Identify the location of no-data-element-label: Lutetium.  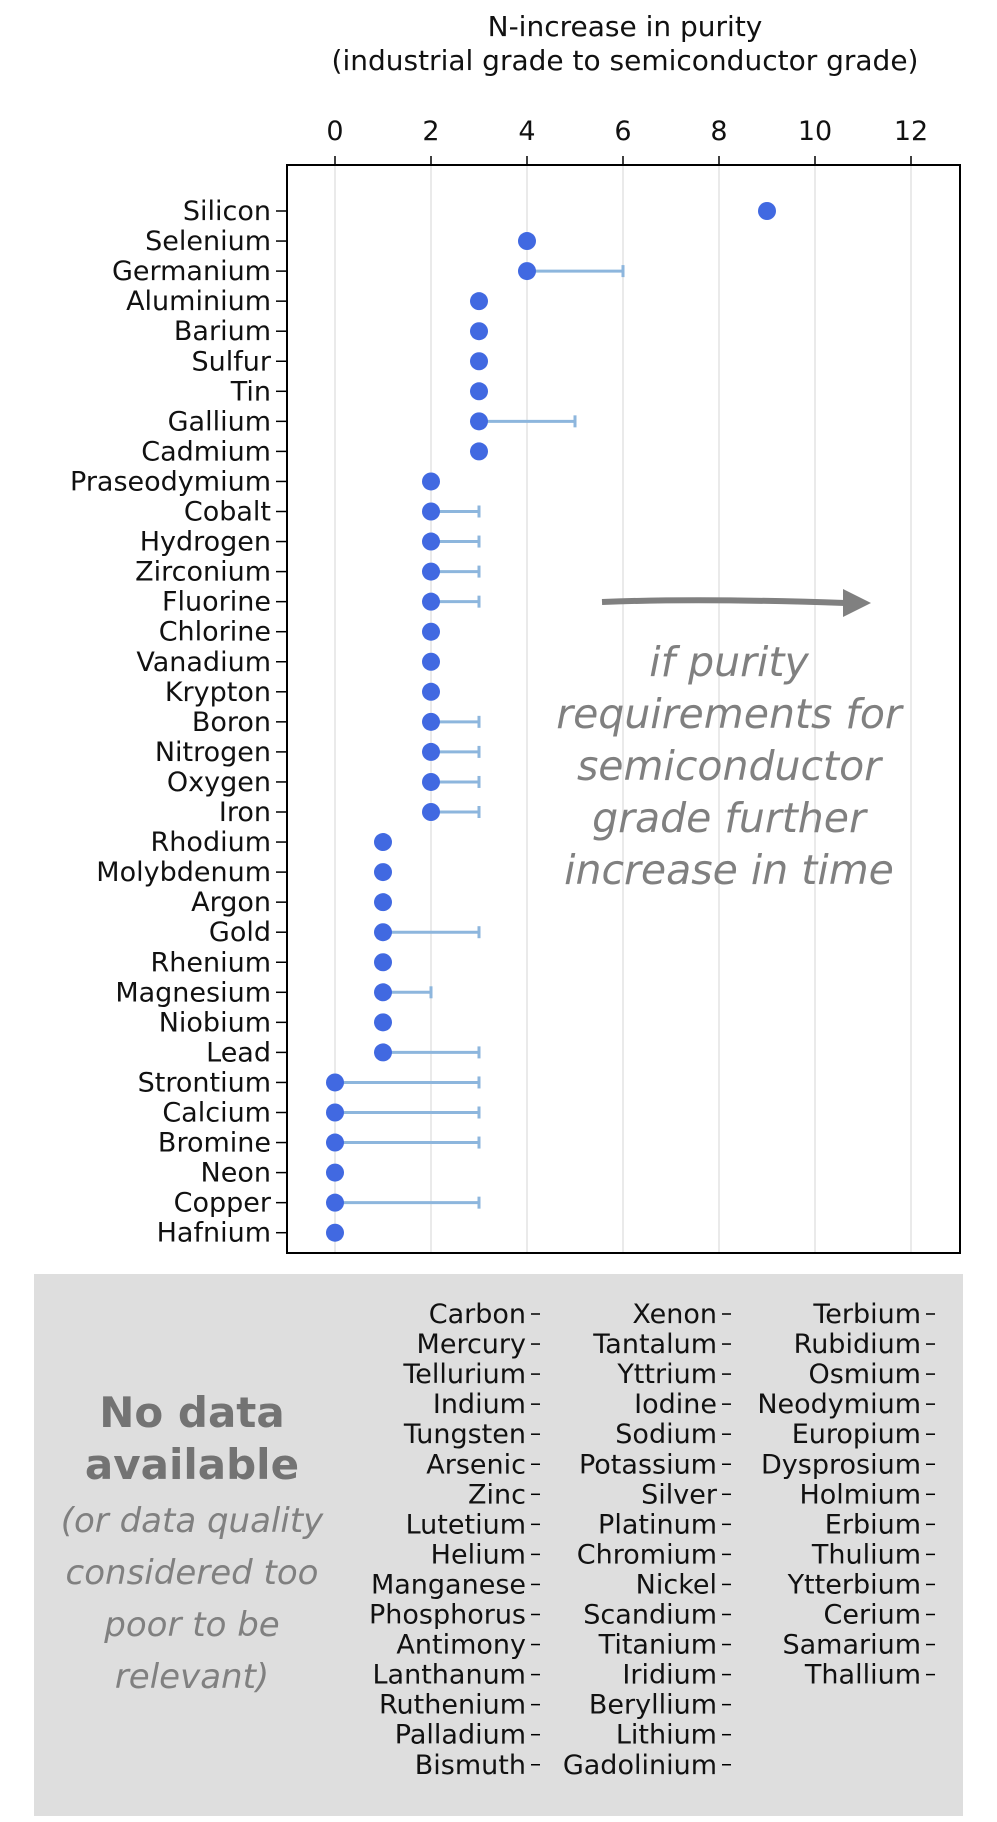
(466, 1524).